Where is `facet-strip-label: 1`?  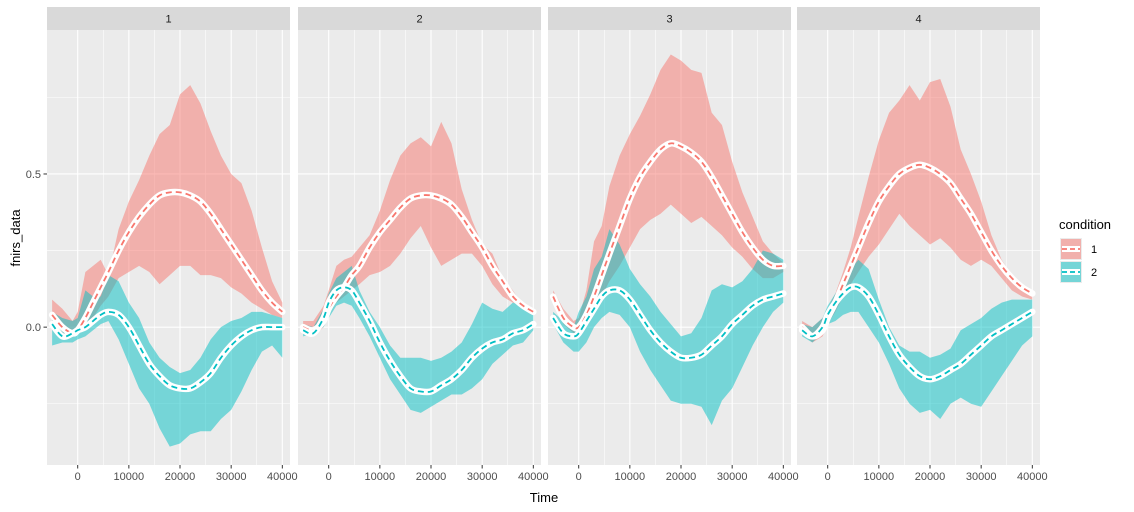
facet-strip-label: 1 is located at coordinates (168, 20).